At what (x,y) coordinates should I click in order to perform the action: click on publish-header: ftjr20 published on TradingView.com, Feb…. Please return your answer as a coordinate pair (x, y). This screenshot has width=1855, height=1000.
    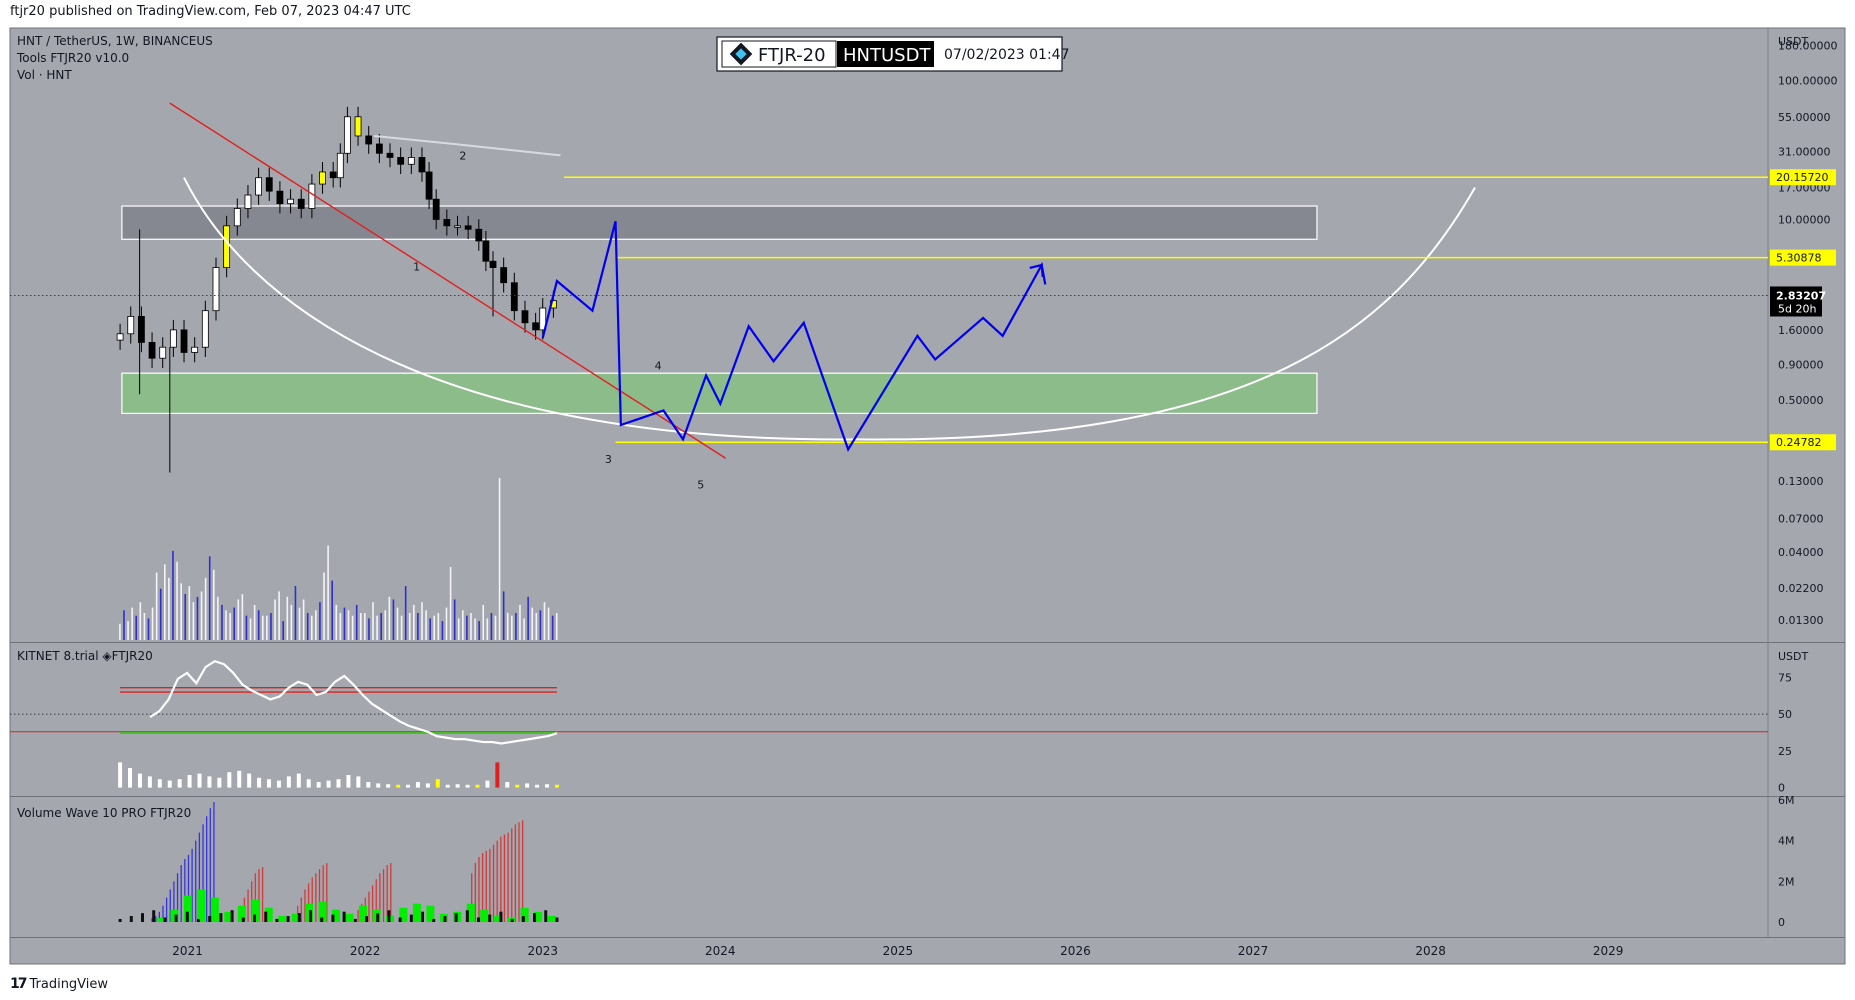
    Looking at the image, I should click on (210, 11).